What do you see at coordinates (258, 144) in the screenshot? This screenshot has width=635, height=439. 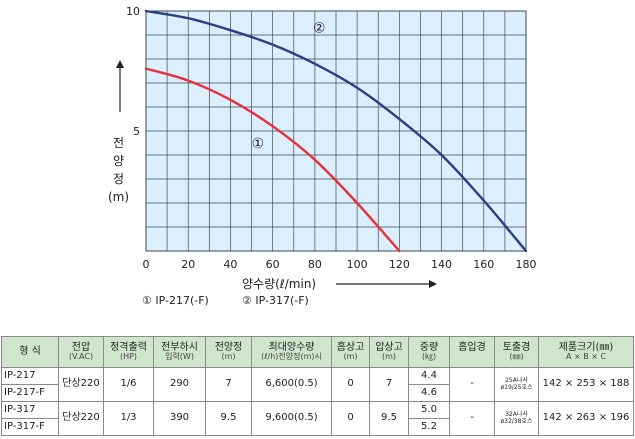 I see `curve-label-1: ①` at bounding box center [258, 144].